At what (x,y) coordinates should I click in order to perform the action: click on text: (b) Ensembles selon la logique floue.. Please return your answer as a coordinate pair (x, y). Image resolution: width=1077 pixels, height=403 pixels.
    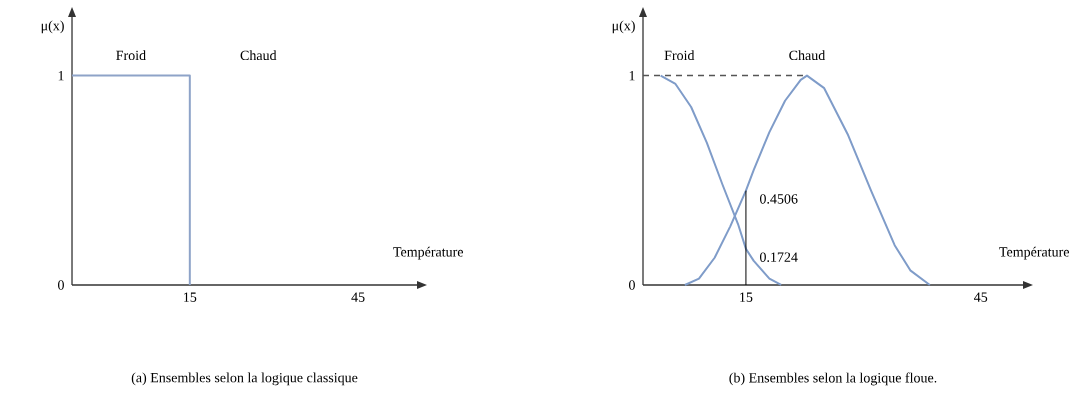
    Looking at the image, I should click on (833, 379).